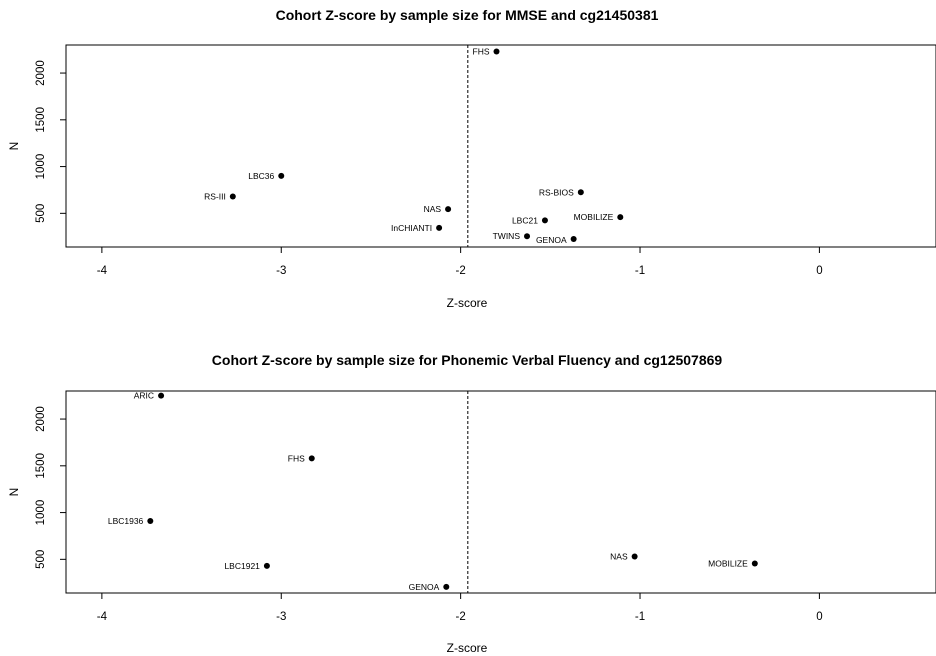 This screenshot has width=936, height=656. I want to click on point-label: LBC1936, so click(126, 521).